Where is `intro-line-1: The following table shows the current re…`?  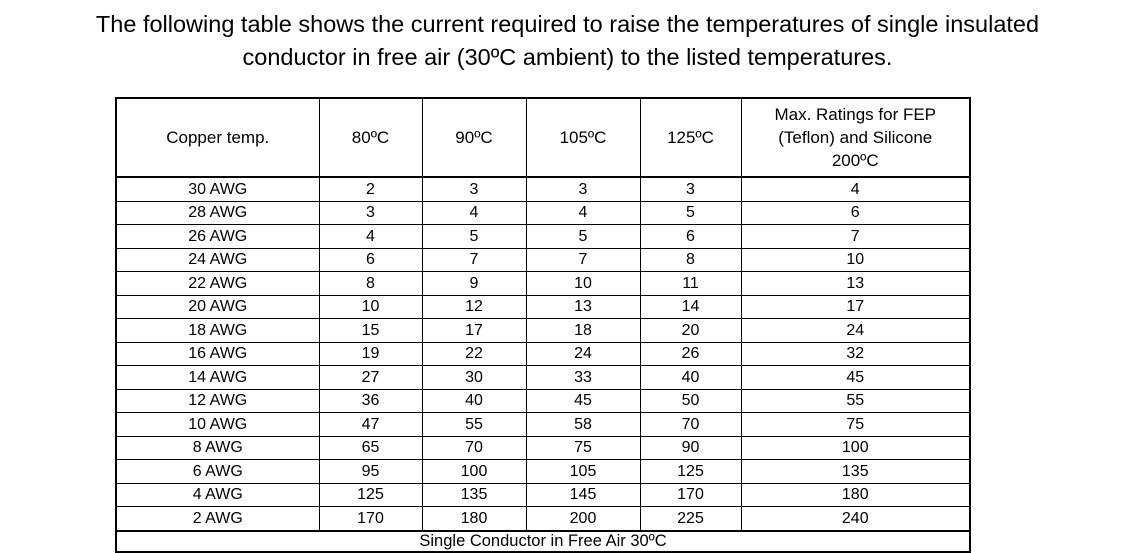
intro-line-1: The following table shows the current re… is located at coordinates (567, 24).